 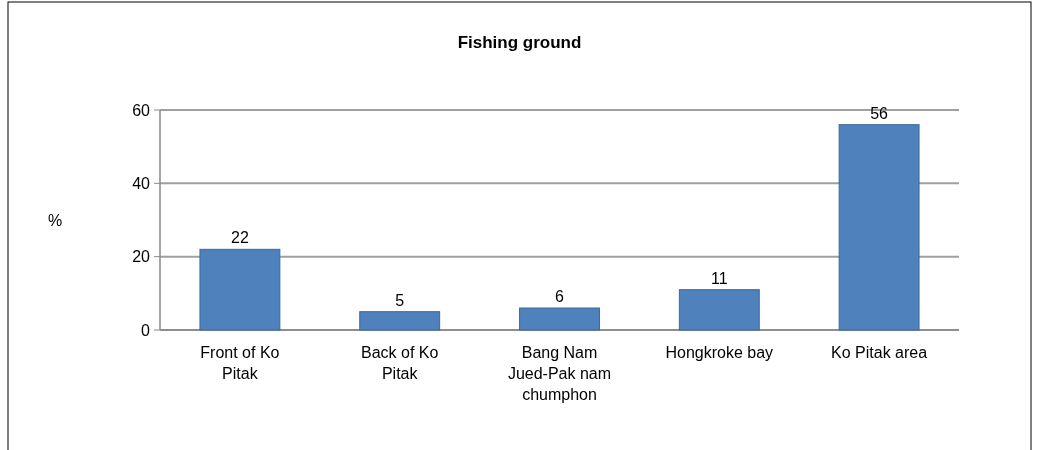 What do you see at coordinates (240, 363) in the screenshot?
I see `x-tick-label: Front of Ko Pitak` at bounding box center [240, 363].